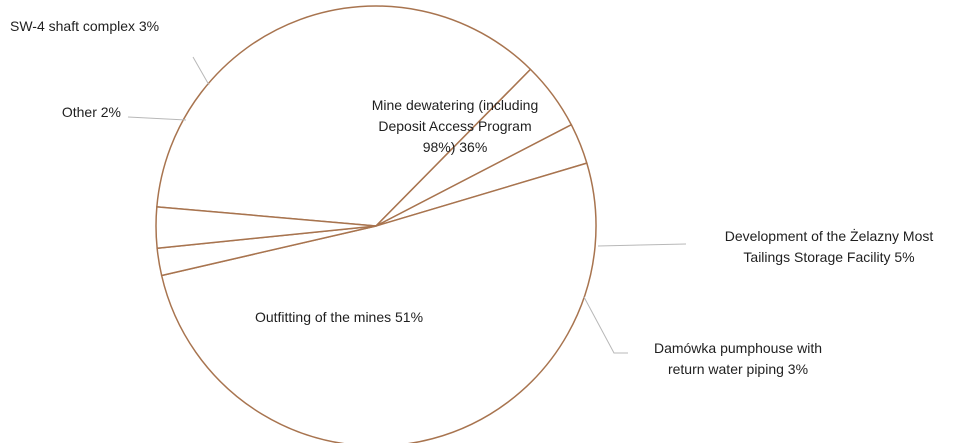 The height and width of the screenshot is (443, 967). Describe the element at coordinates (605, 325) in the screenshot. I see `leader-line-dam-wka-pumphouse-with-return-water-piping` at that location.